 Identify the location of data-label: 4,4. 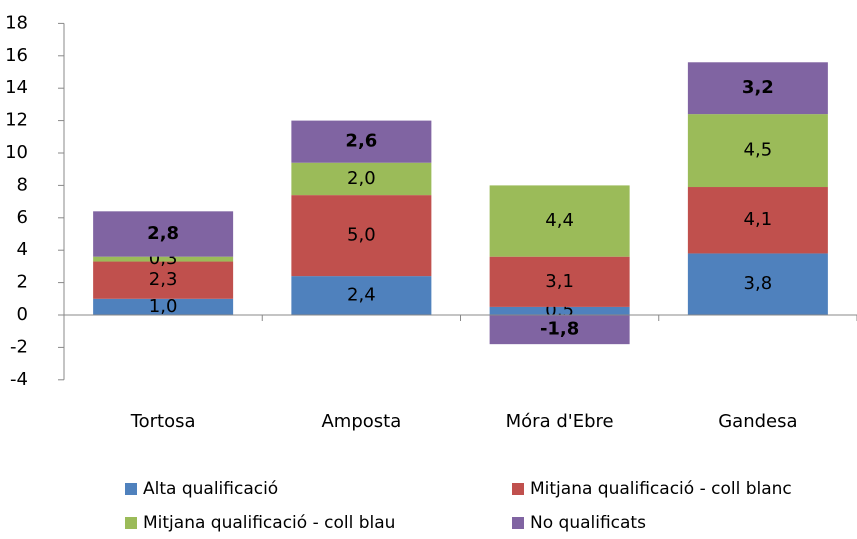
(559, 220).